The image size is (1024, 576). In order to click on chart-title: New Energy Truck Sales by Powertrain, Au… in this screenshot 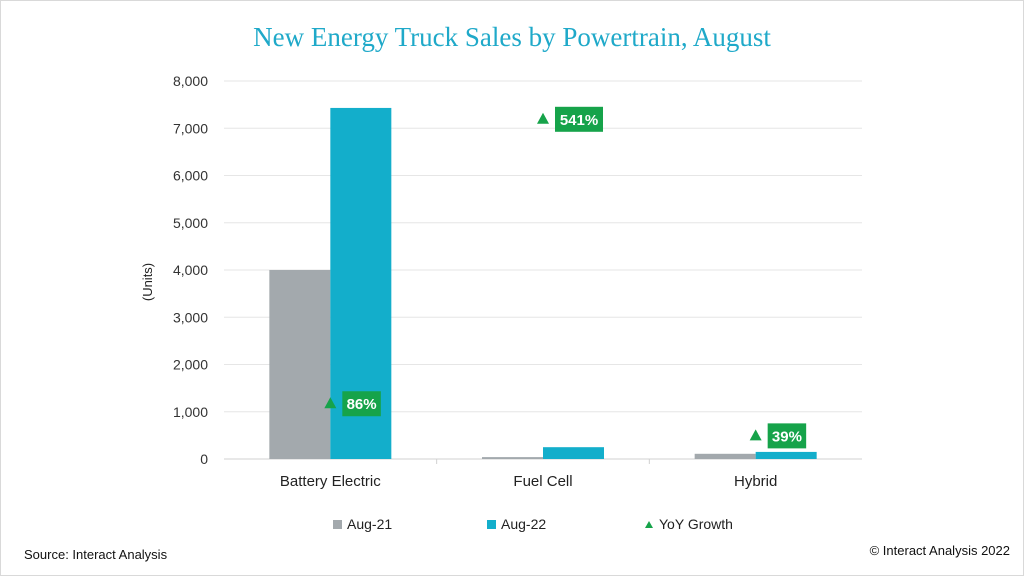, I will do `click(512, 37)`.